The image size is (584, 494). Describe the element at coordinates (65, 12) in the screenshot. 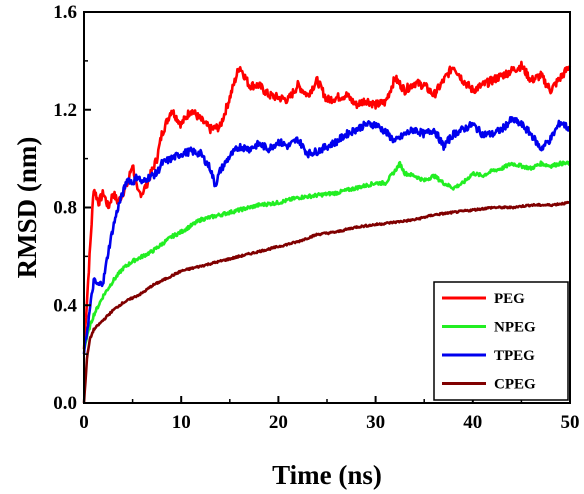

I see `y-tick-label: 1.6` at that location.